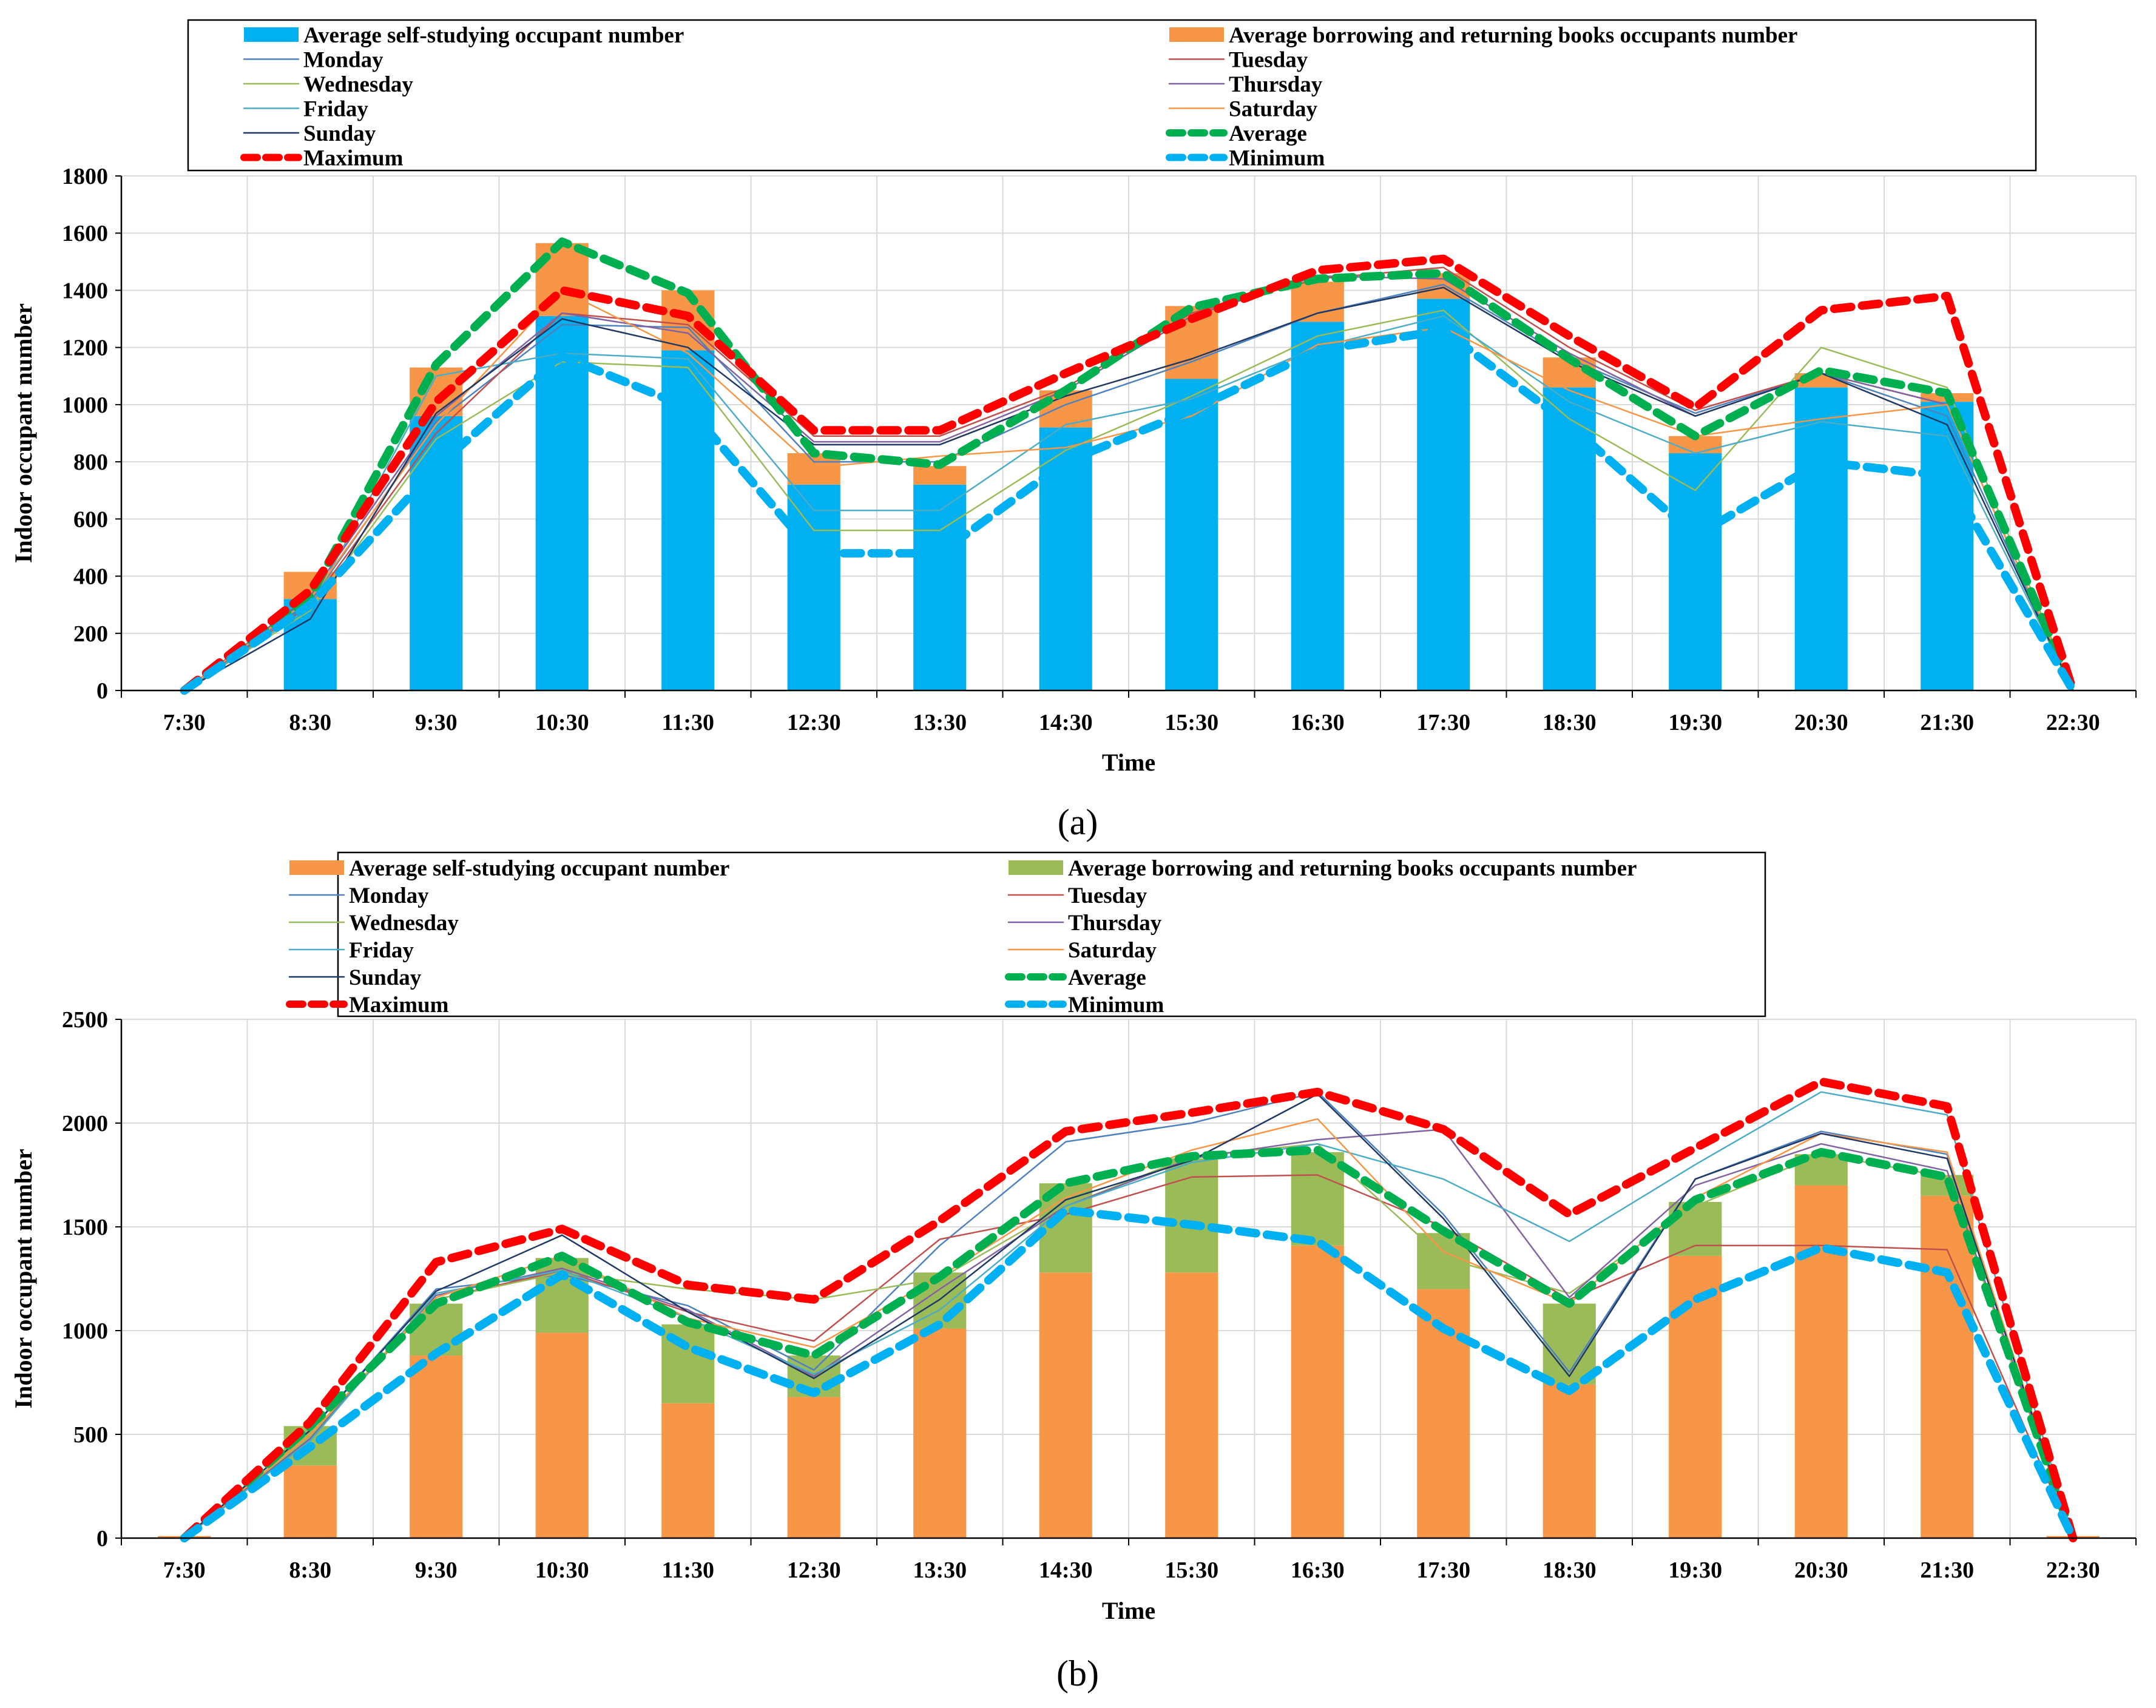 The image size is (2156, 1708). What do you see at coordinates (814, 722) in the screenshot?
I see `x-tick-label: 12:30` at bounding box center [814, 722].